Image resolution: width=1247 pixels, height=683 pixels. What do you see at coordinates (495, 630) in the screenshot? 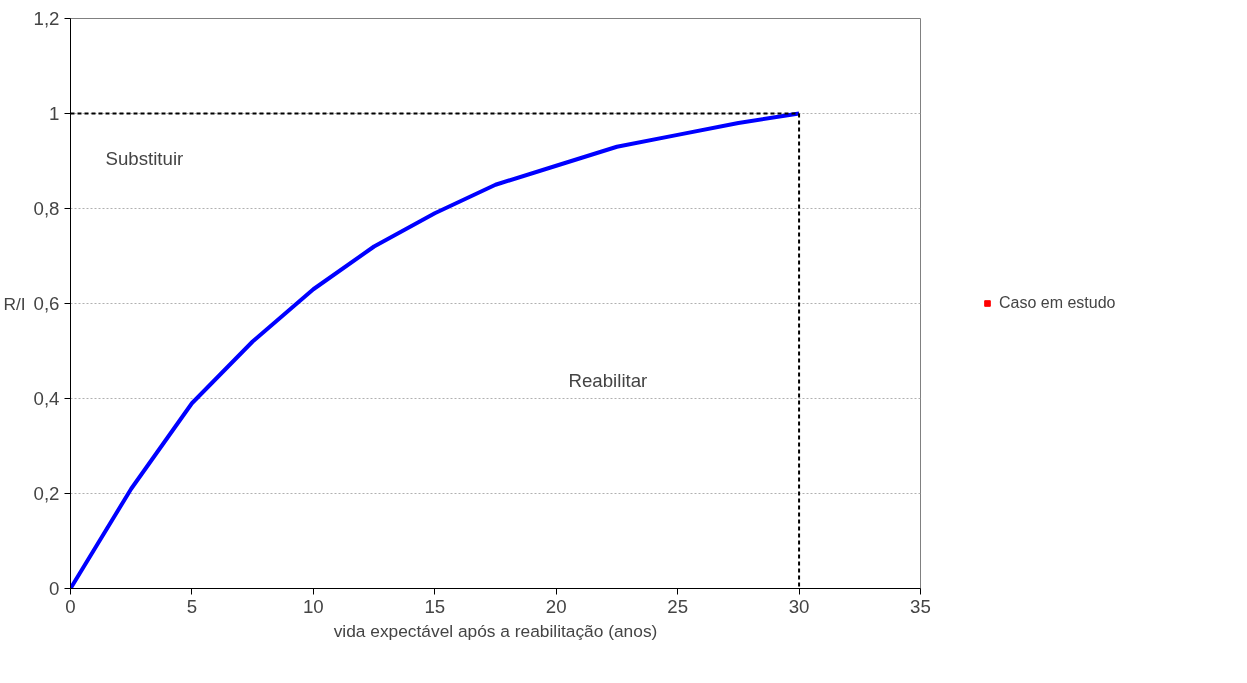
I see `x-axis-title: vida expectável após a reabilitação (anos)` at bounding box center [495, 630].